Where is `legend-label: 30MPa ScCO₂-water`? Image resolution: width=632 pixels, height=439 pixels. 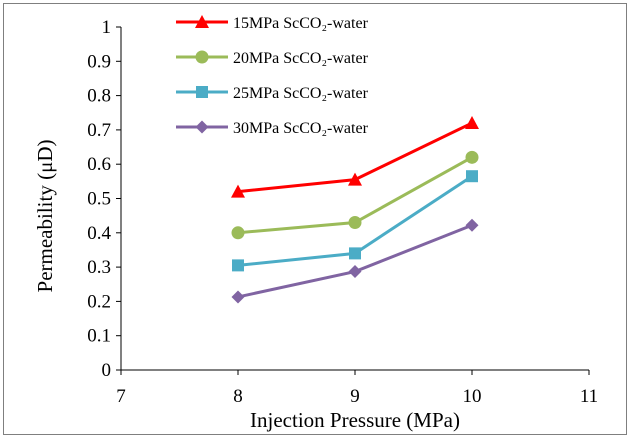
legend-label: 30MPa ScCO₂-water is located at coordinates (301, 128).